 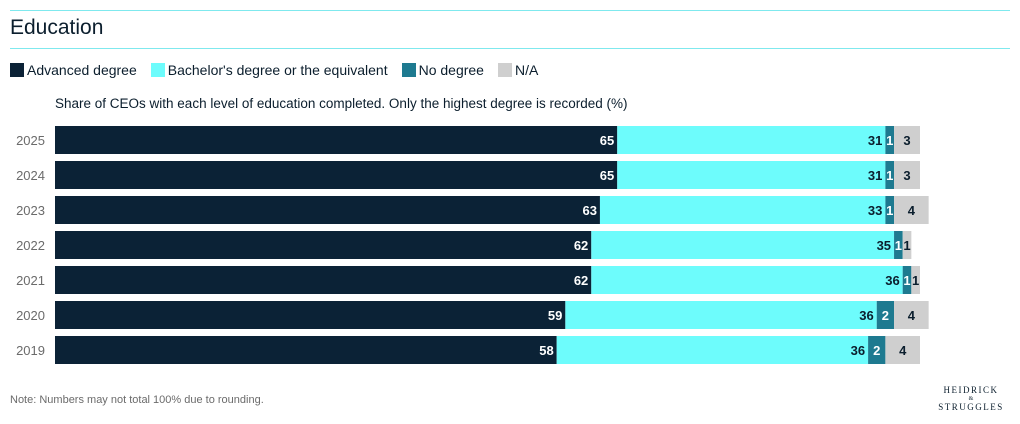 I want to click on brand-logo: HEIDRICK & STRUGGLES, so click(x=971, y=399).